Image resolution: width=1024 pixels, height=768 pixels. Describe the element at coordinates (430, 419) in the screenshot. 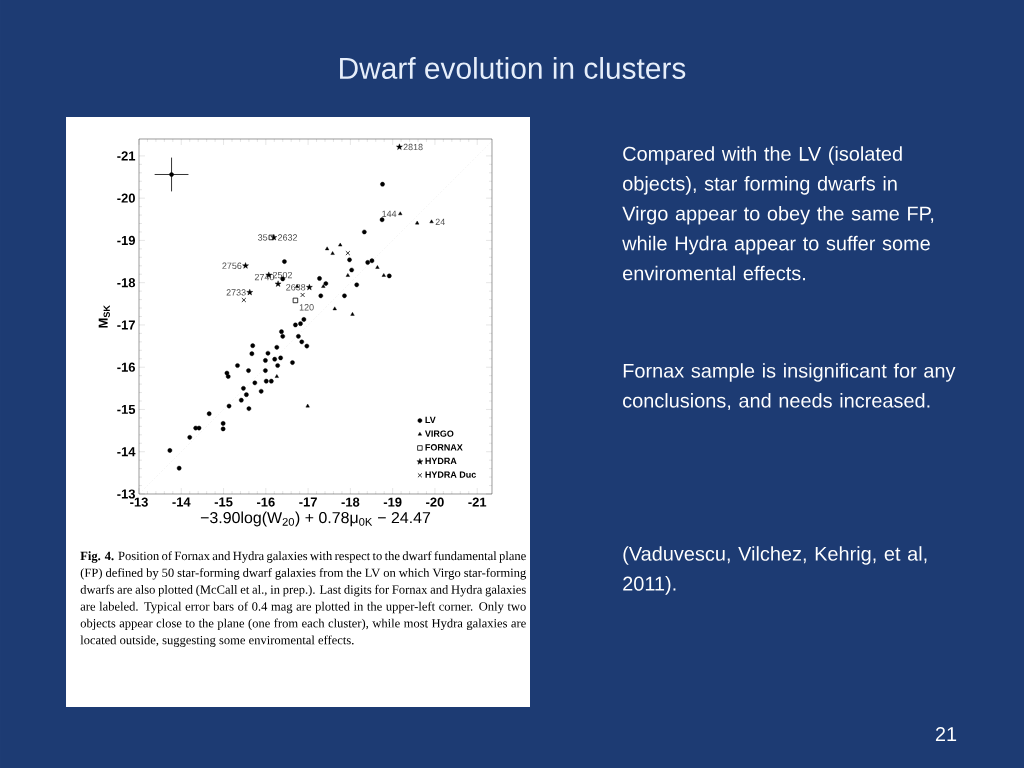

I see `legend-label: LV` at that location.